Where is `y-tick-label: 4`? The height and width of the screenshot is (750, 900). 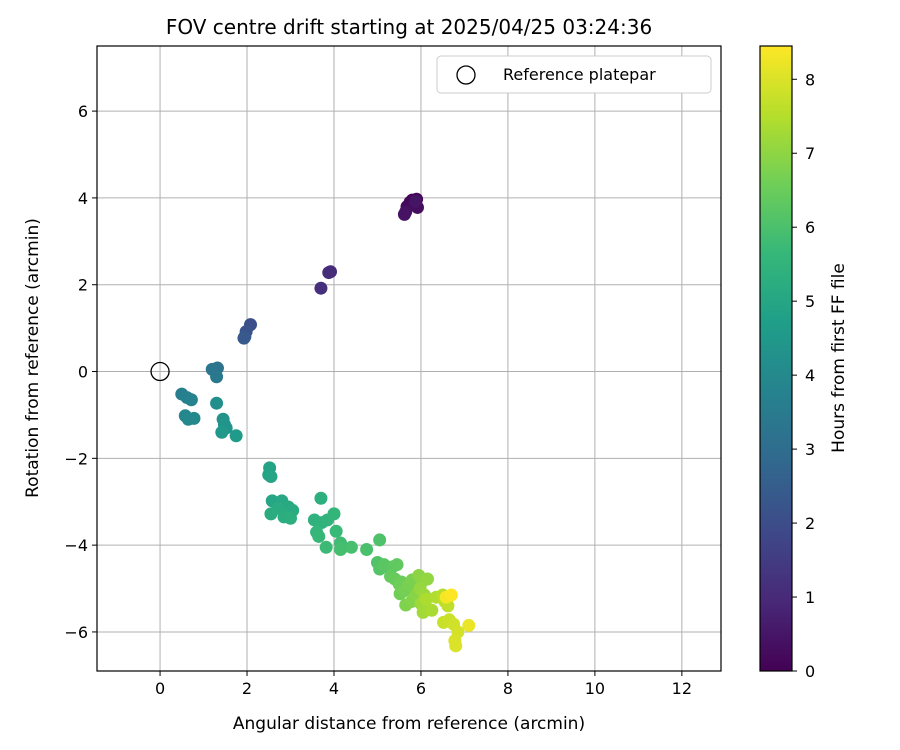
y-tick-label: 4 is located at coordinates (83, 198).